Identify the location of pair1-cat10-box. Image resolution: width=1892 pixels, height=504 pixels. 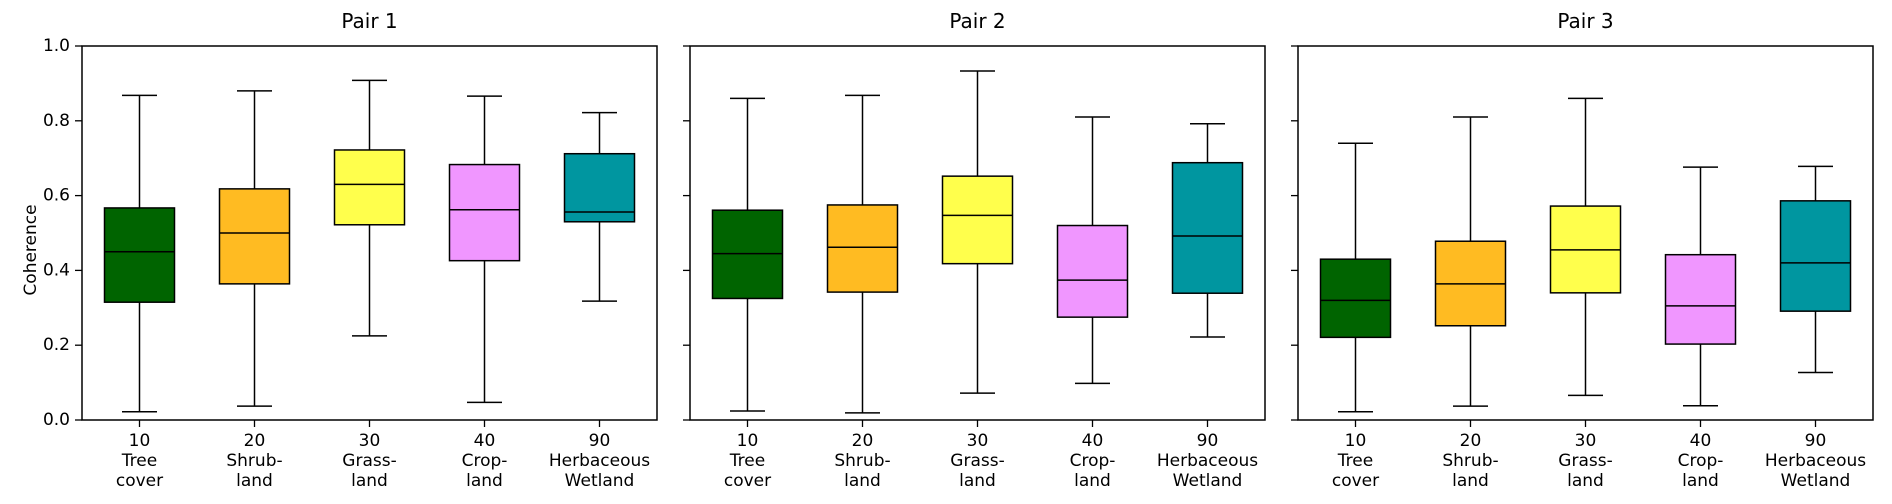
(139, 255).